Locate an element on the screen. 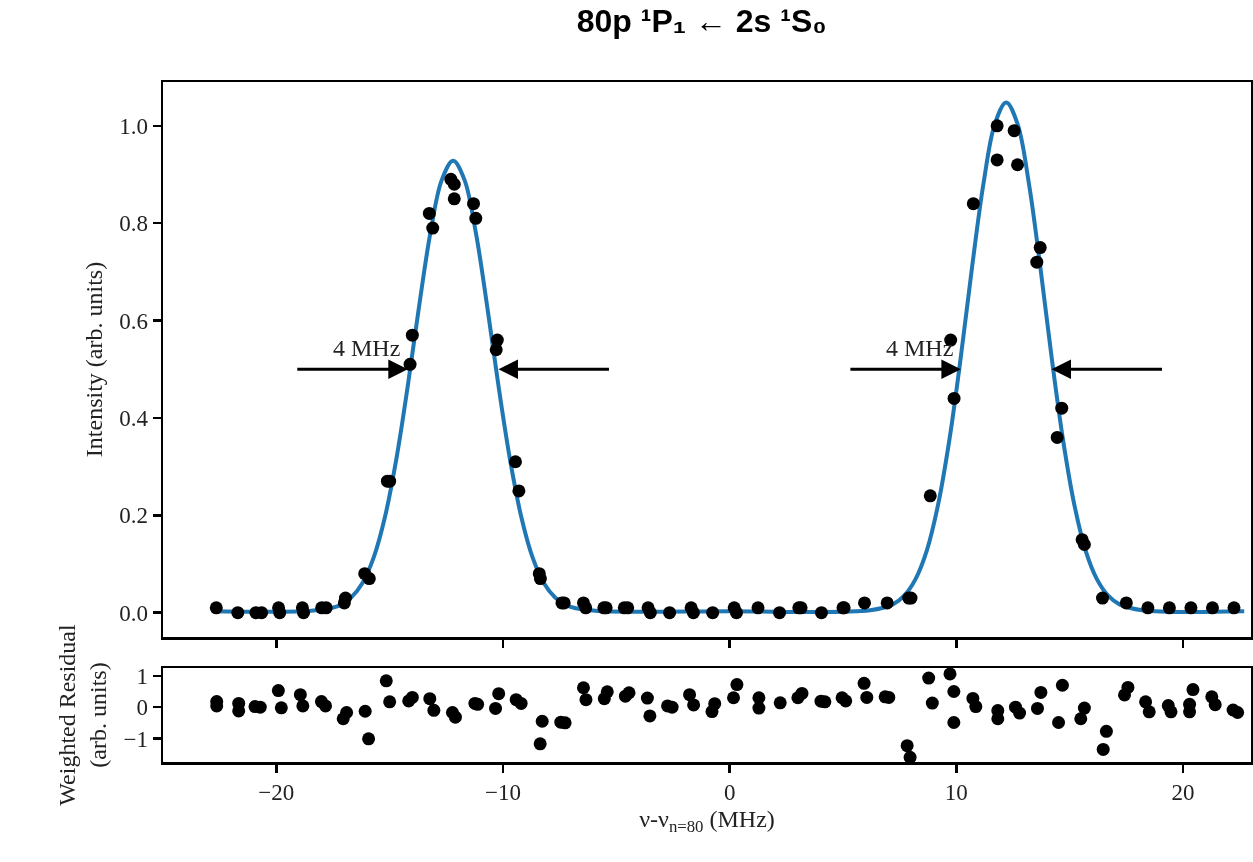  x-axis-title: ν-ν$_{n=80}$ (MHz) is located at coordinates (707, 820).